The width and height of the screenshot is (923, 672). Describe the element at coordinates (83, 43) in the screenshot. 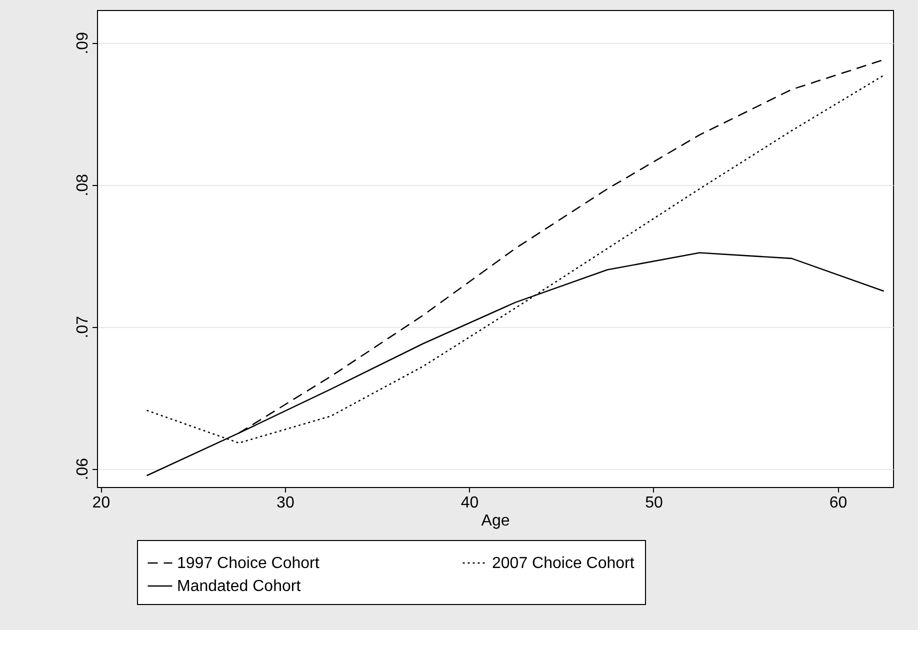

I see `y-tick-label: .09` at that location.